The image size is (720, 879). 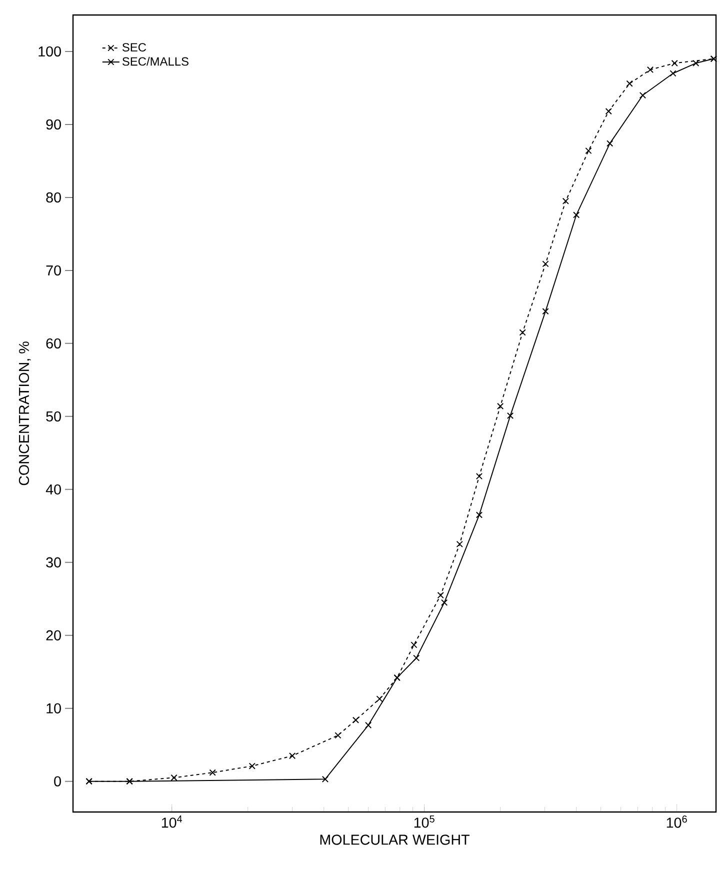 I want to click on x-axis-title: MOLECULAR WEIGHT, so click(x=395, y=839).